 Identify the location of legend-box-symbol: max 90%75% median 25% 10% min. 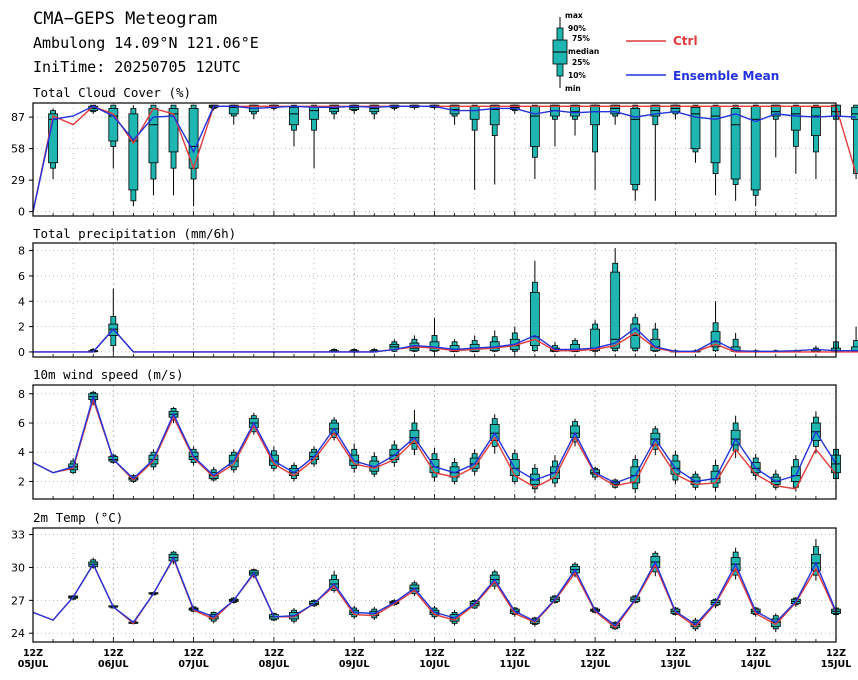
(575, 52).